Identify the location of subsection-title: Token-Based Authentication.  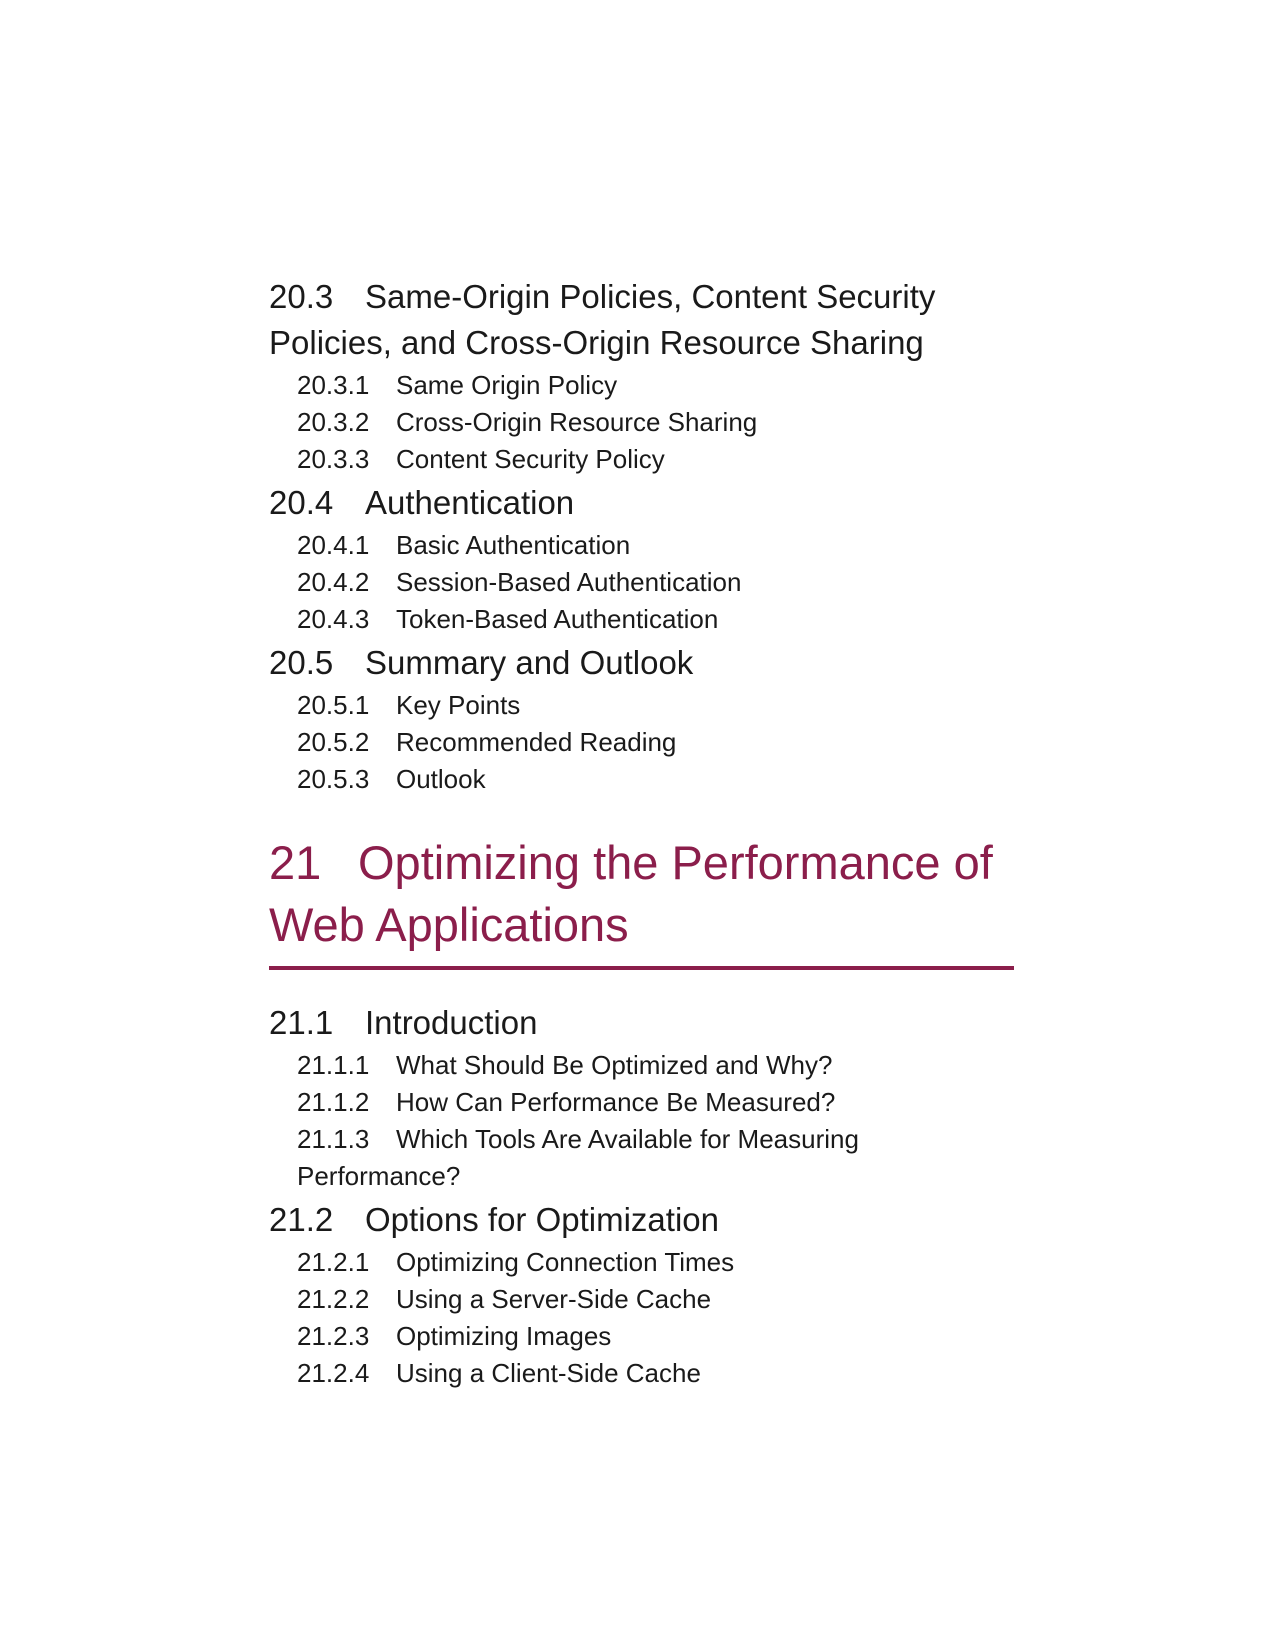
(557, 619).